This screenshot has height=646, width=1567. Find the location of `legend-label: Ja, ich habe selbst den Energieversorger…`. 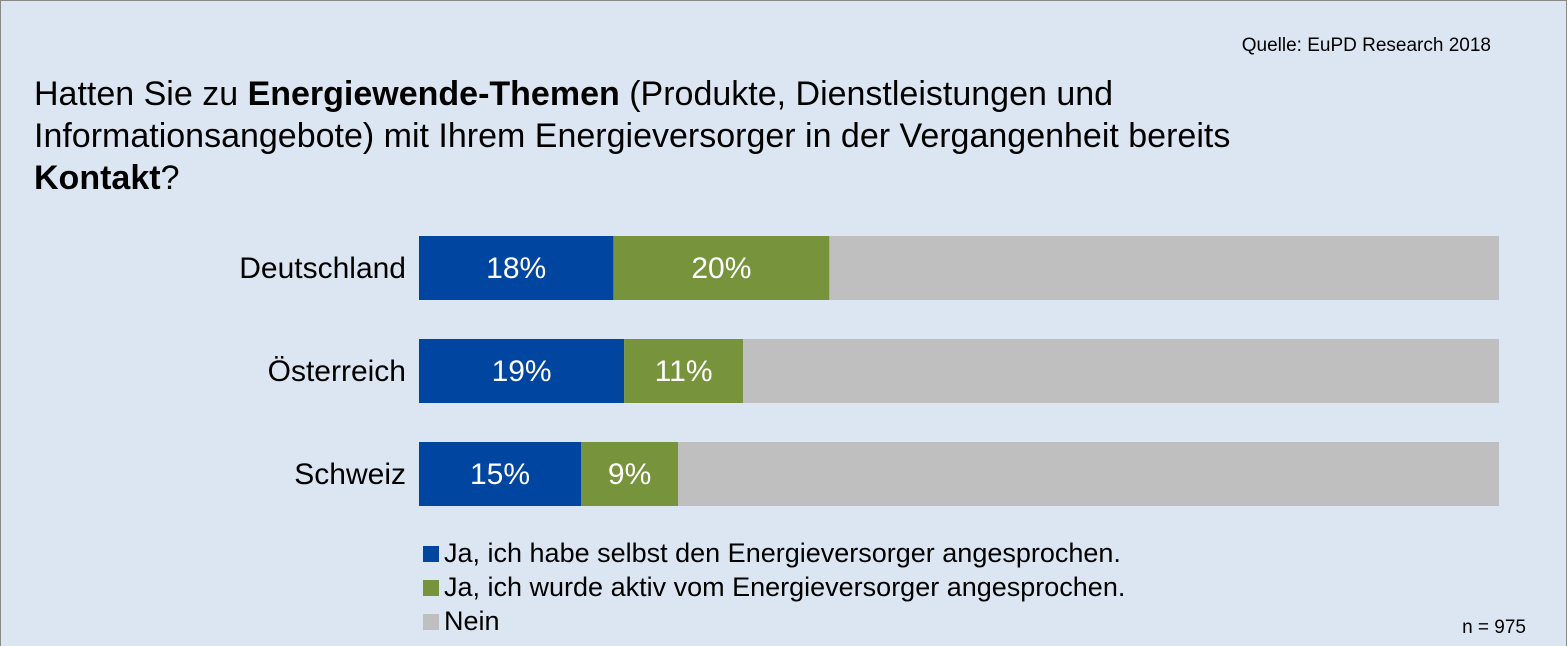

legend-label: Ja, ich habe selbst den Energieversorger… is located at coordinates (782, 553).